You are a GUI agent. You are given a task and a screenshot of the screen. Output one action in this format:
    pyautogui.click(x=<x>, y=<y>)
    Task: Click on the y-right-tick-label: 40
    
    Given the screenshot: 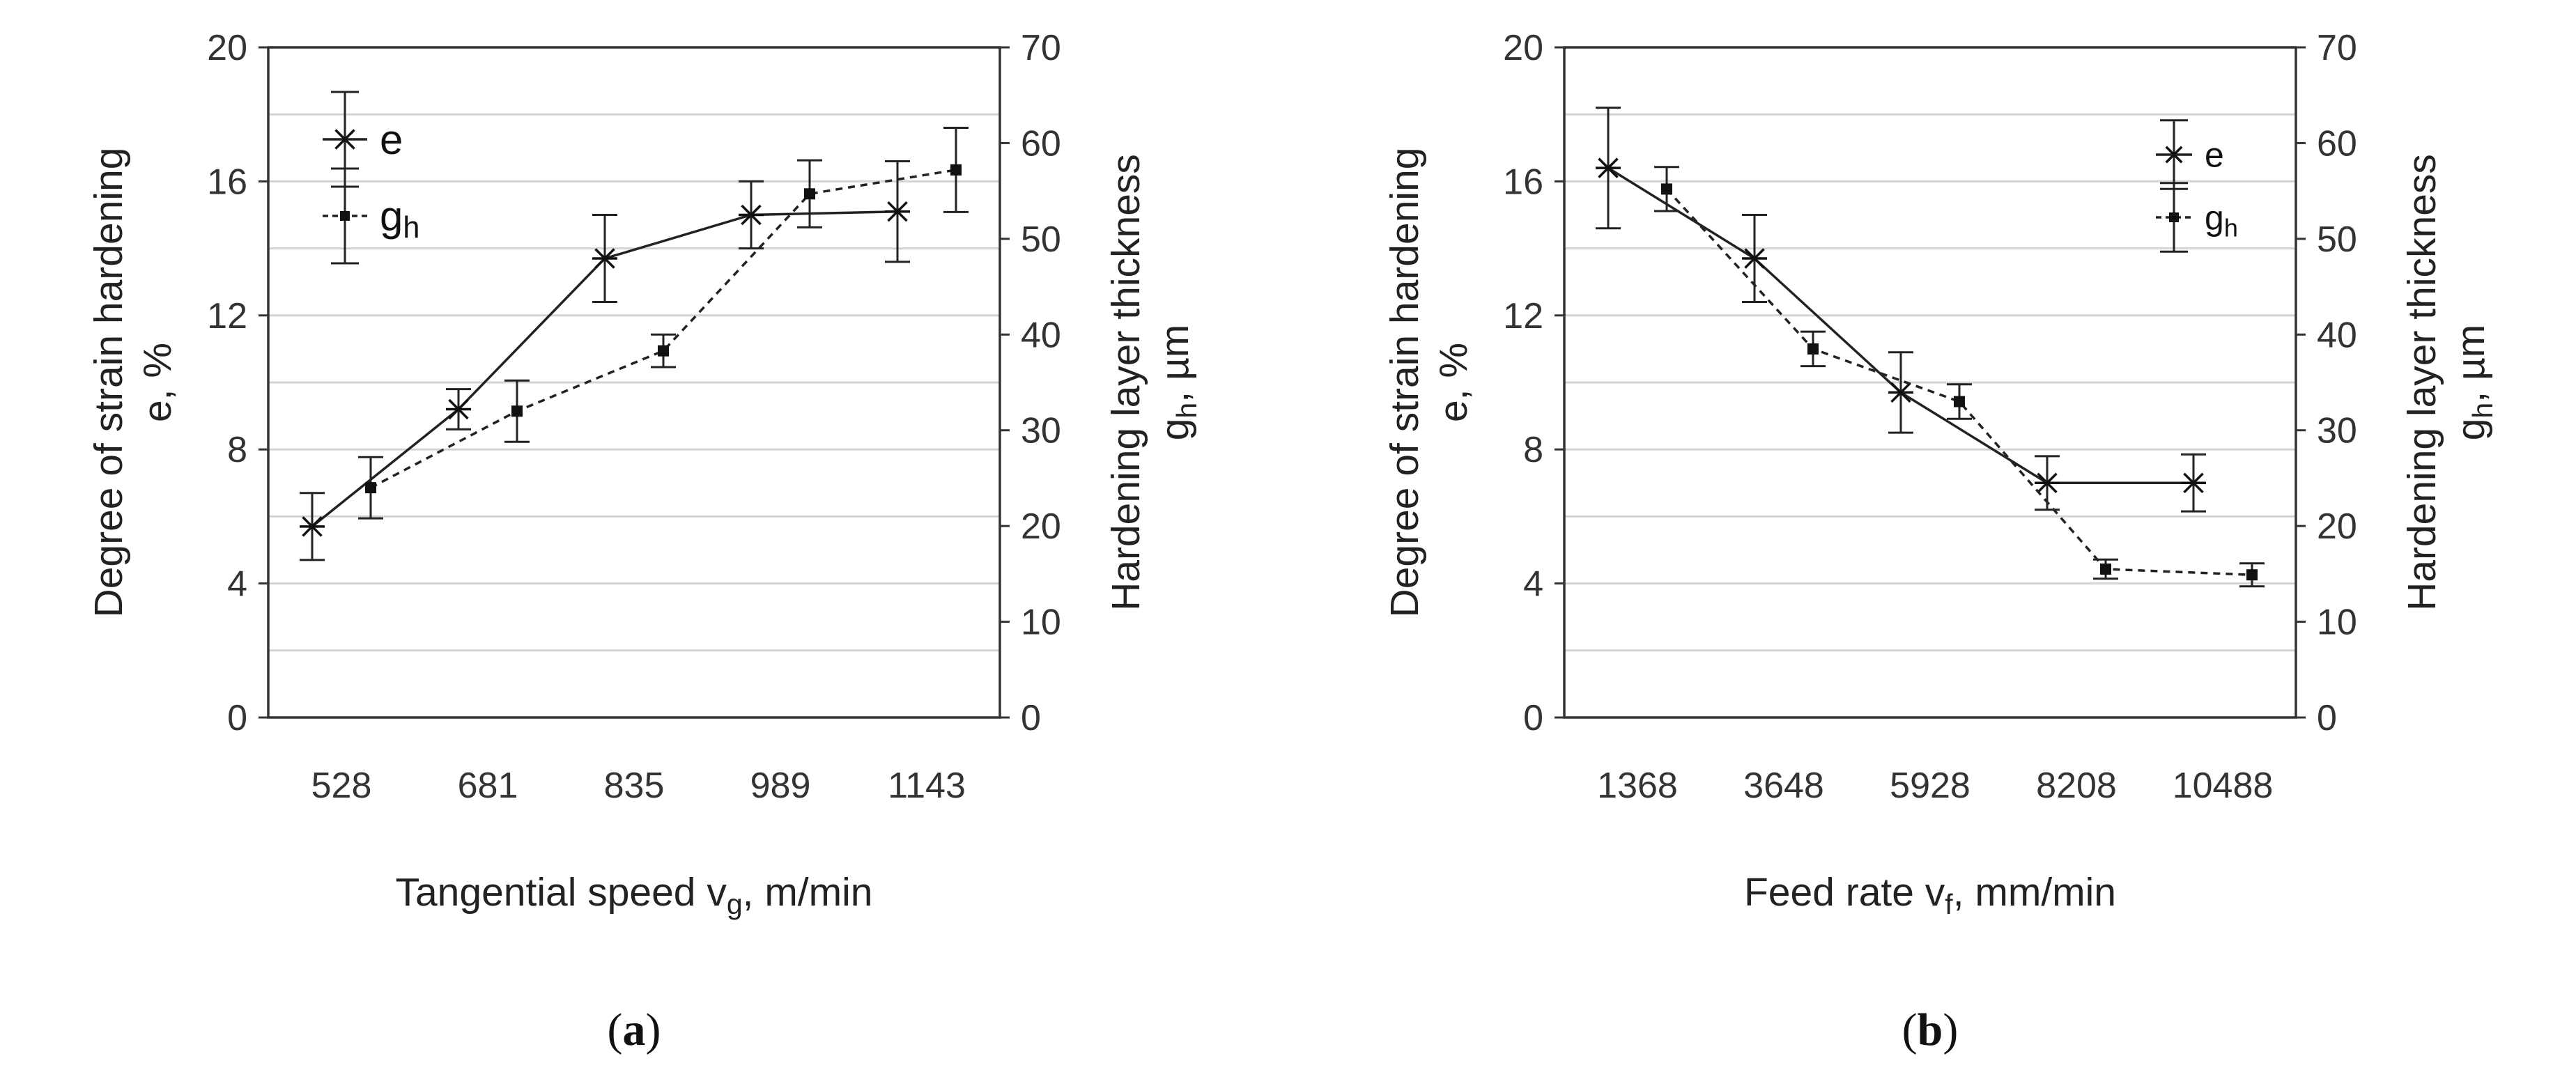 What is the action you would take?
    pyautogui.click(x=2337, y=335)
    